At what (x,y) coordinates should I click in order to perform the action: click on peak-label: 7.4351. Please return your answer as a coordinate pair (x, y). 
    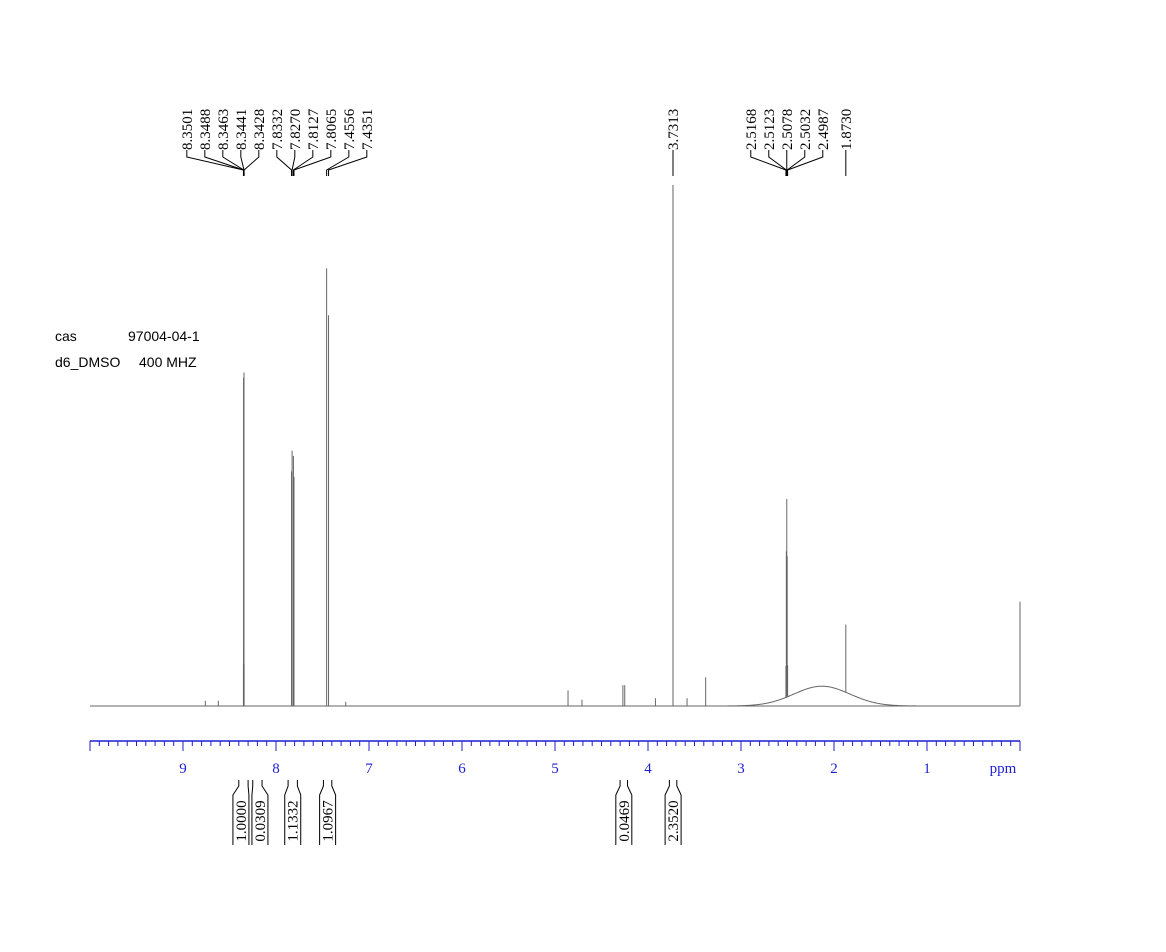
    Looking at the image, I should click on (368, 129).